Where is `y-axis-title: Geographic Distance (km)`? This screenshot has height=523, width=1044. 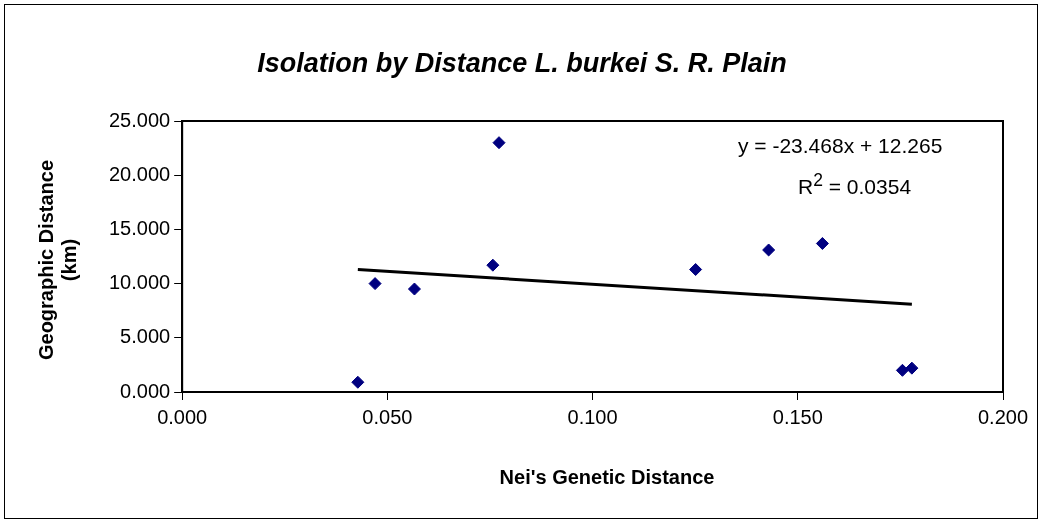
y-axis-title: Geographic Distance (km) is located at coordinates (58, 260).